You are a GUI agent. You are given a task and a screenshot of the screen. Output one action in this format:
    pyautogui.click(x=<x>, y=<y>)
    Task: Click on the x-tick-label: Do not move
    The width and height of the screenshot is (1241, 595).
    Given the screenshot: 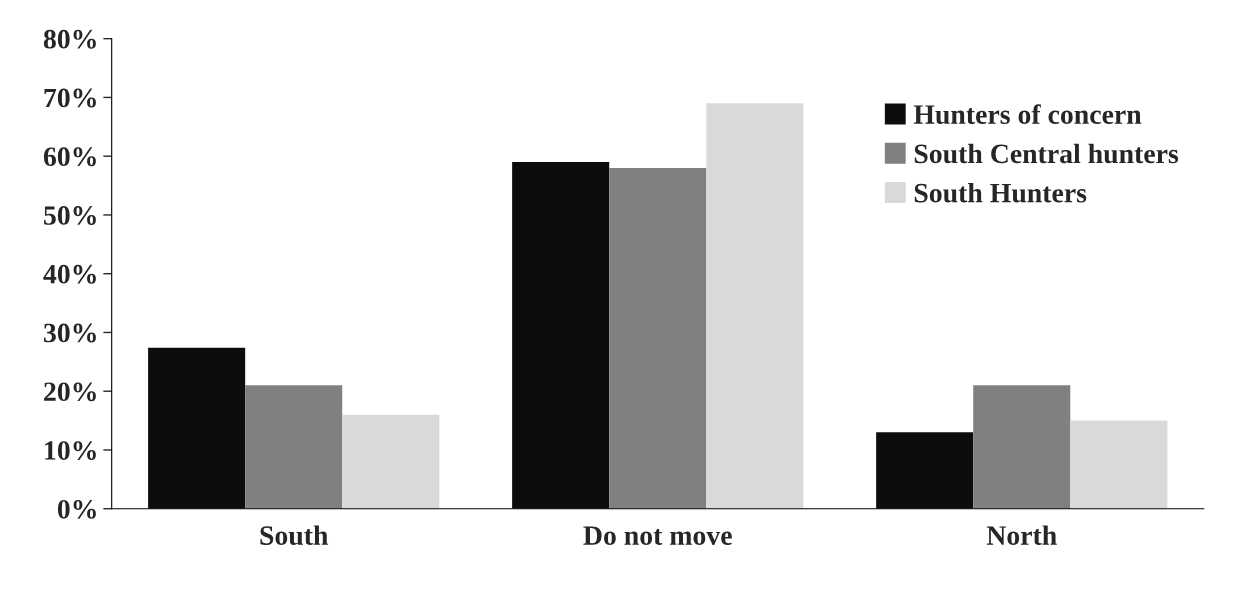 What is the action you would take?
    pyautogui.click(x=657, y=535)
    